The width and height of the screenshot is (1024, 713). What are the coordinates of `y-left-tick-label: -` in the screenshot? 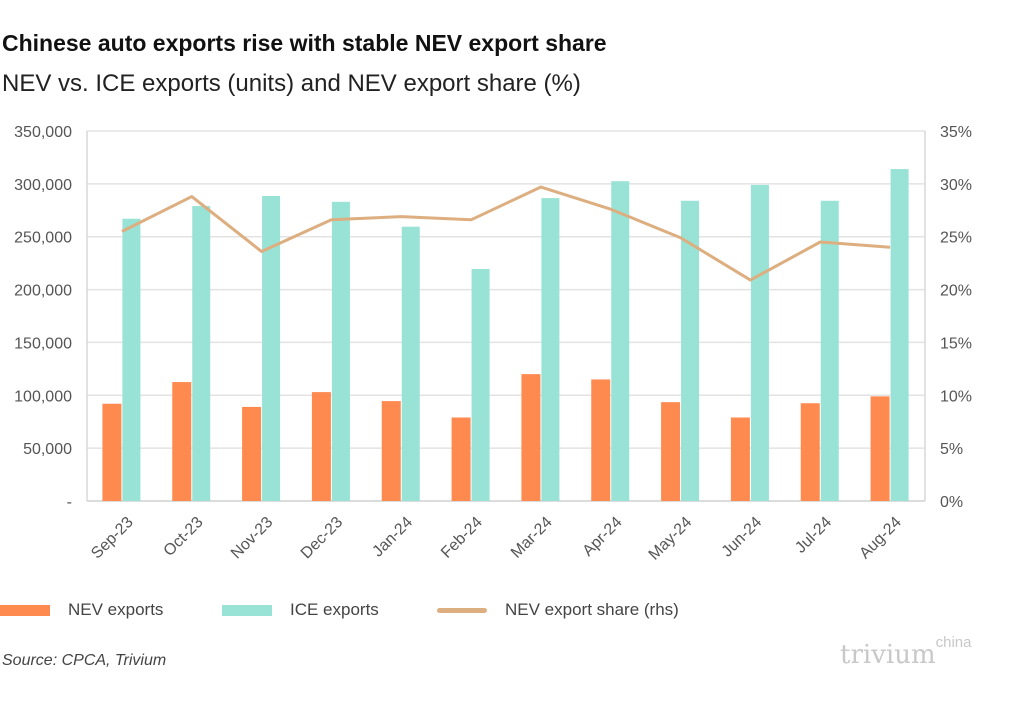 It's located at (69, 502).